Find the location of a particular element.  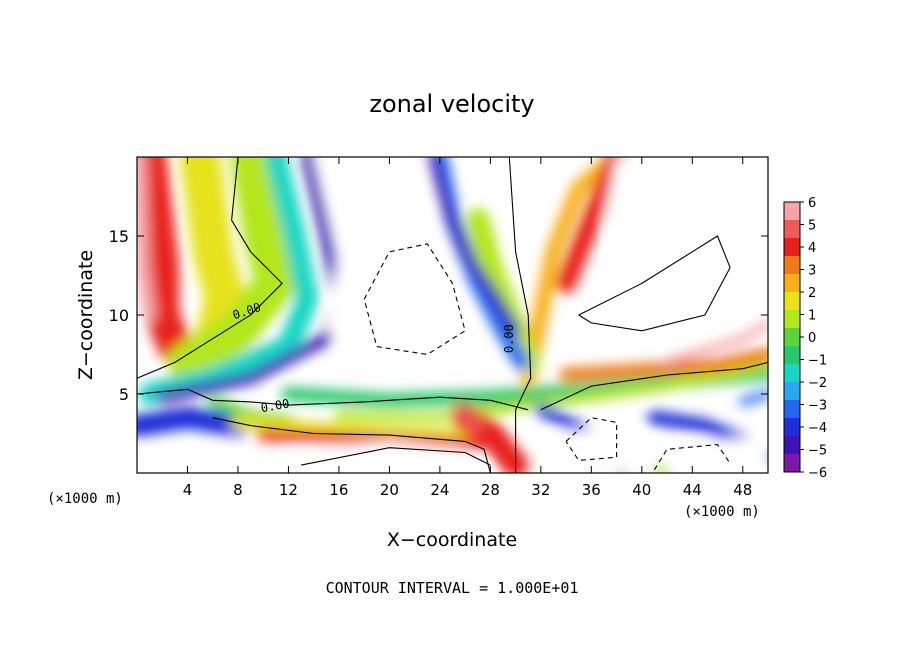

y-tick-label: 10 is located at coordinates (119, 315).